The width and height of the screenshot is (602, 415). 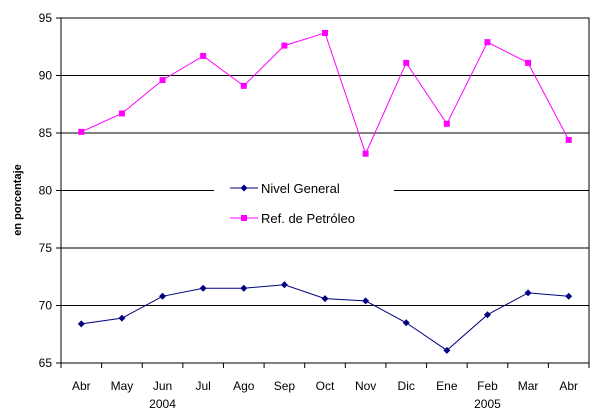 I want to click on y-tick-label: 80, so click(x=46, y=191).